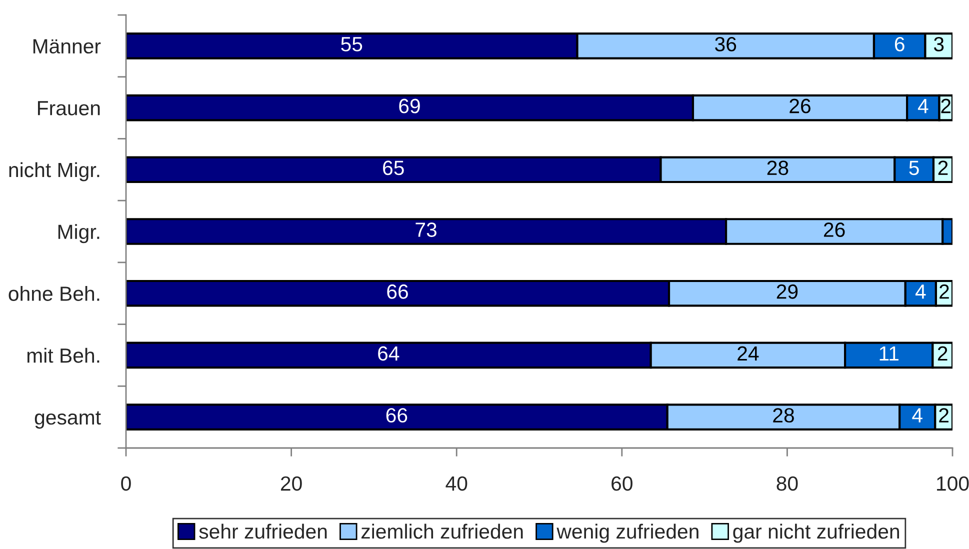  What do you see at coordinates (63, 355) in the screenshot?
I see `y-tick-label: mit Beh.` at bounding box center [63, 355].